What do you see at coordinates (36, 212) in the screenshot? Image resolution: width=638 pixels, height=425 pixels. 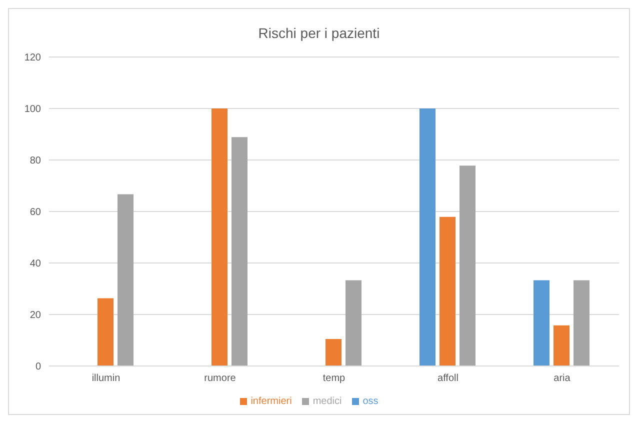 I see `y-tick-label: 60` at bounding box center [36, 212].